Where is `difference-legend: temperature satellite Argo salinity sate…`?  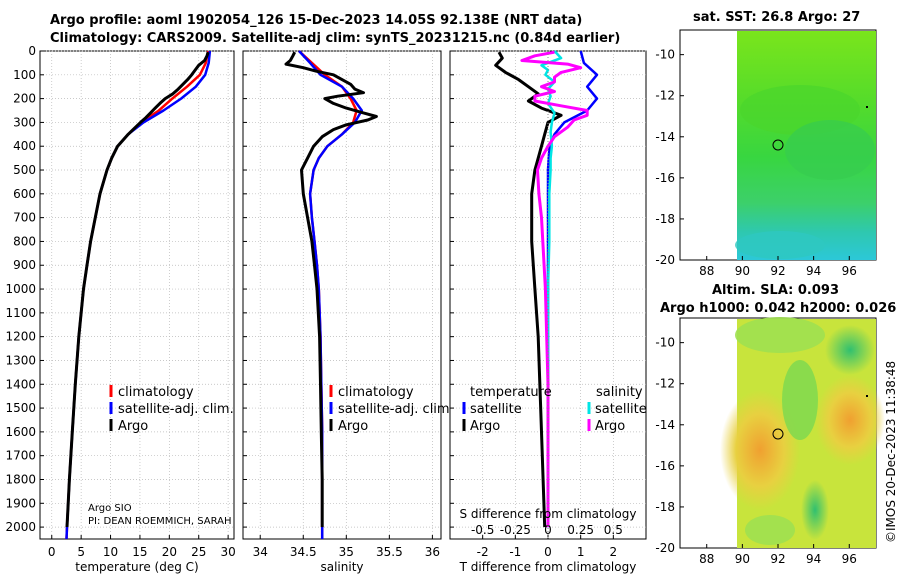
difference-legend: temperature satellite Argo salinity sate… is located at coordinates (554, 409).